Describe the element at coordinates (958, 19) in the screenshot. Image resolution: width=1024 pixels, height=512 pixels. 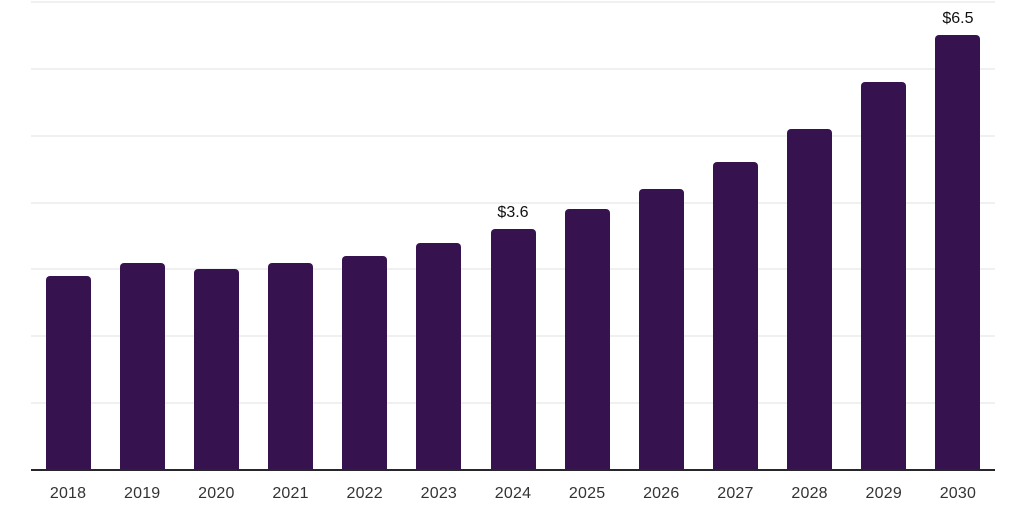
I see `bar-value-label: $6.5` at that location.